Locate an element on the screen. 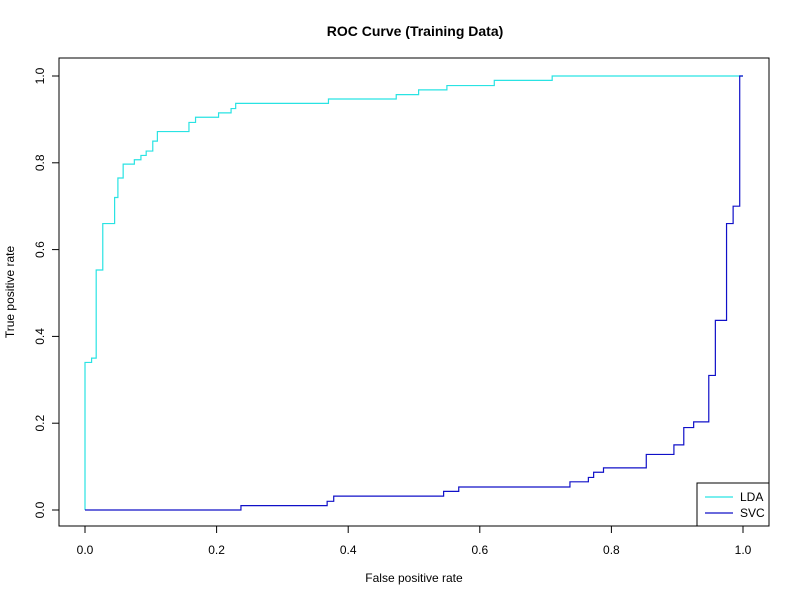 The height and width of the screenshot is (600, 800). legend: LDA SVC is located at coordinates (733, 504).